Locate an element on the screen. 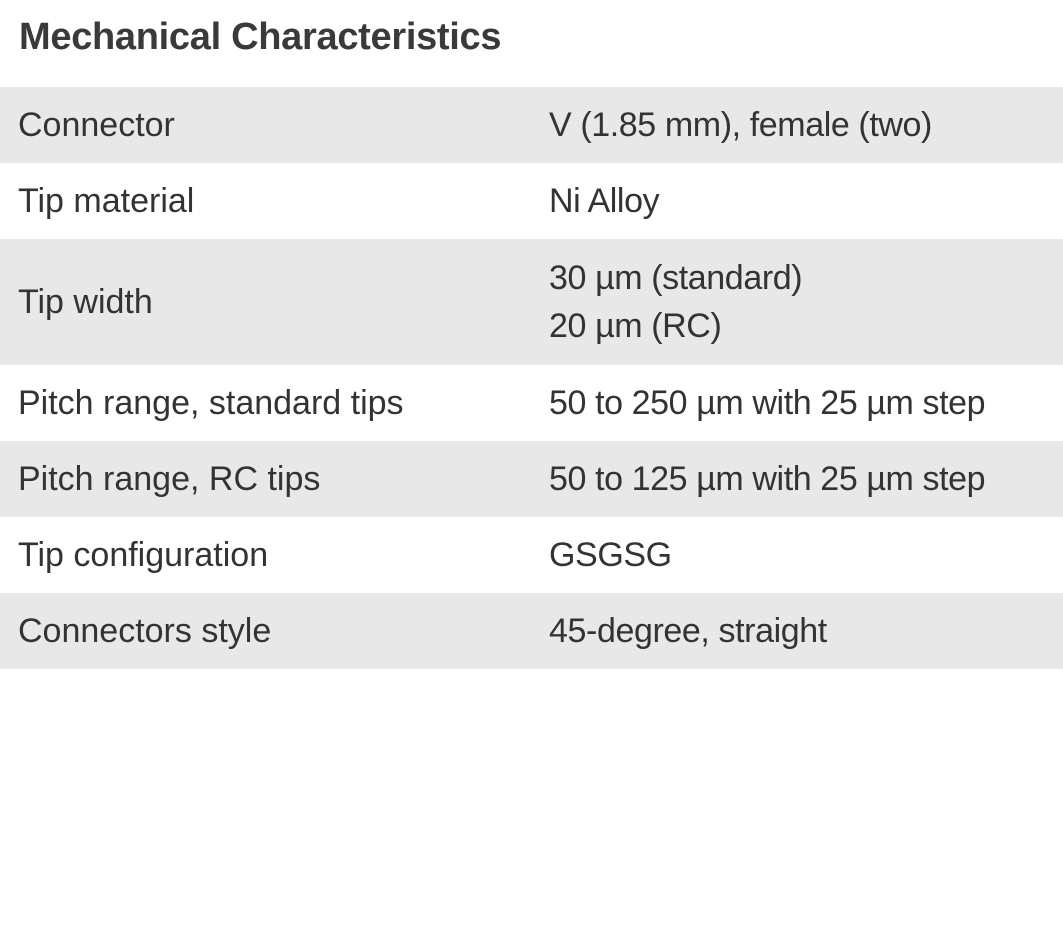 The image size is (1063, 947). row-label: Tip width is located at coordinates (85, 301).